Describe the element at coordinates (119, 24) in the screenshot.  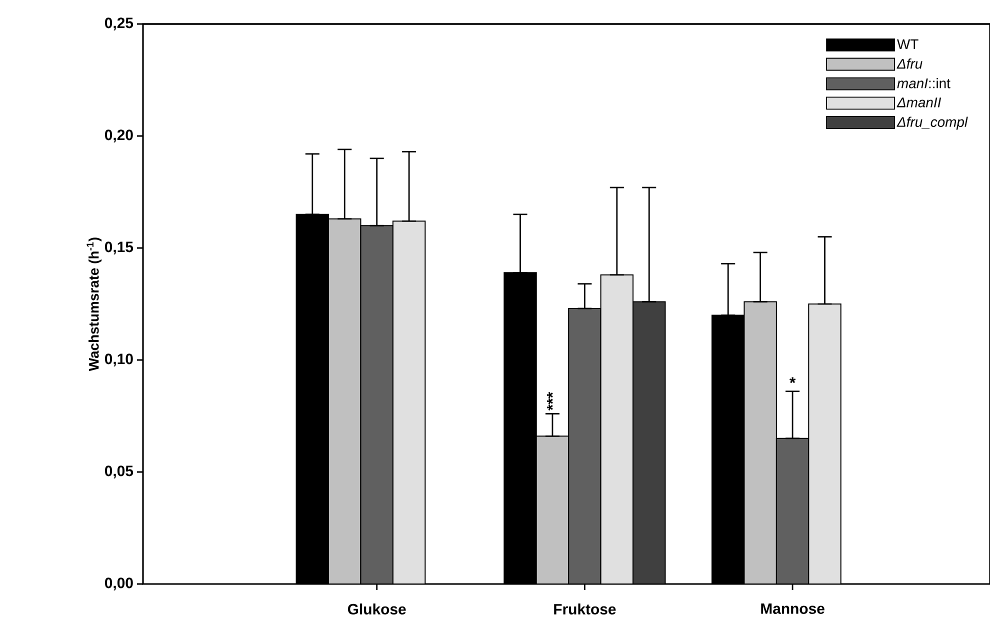
I see `y-tick-label: 0,25` at that location.